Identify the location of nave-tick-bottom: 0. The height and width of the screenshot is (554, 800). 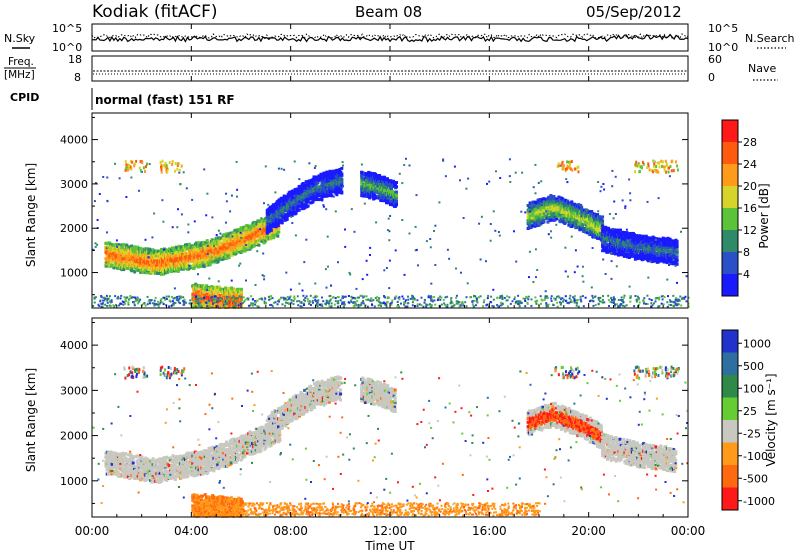
(711, 77).